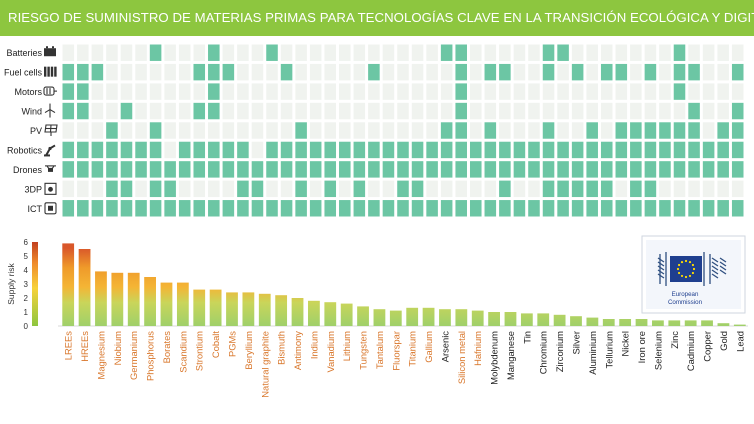 This screenshot has height=424, width=754. I want to click on grid-row-motors, so click(403, 91).